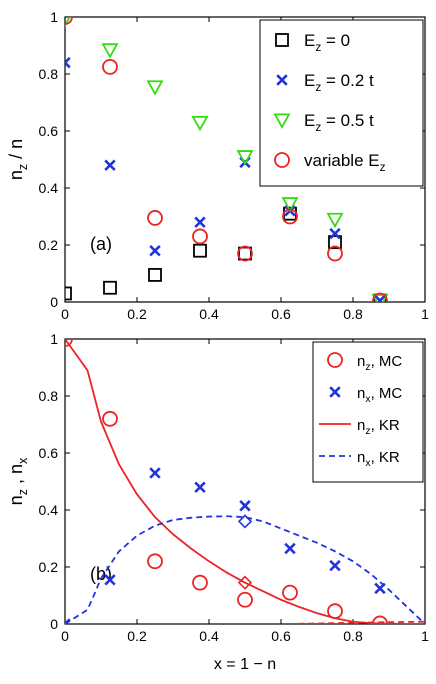 This screenshot has height=684, width=436. Describe the element at coordinates (361, 361) in the screenshot. I see `legend-label-nzmc-base: n` at that location.